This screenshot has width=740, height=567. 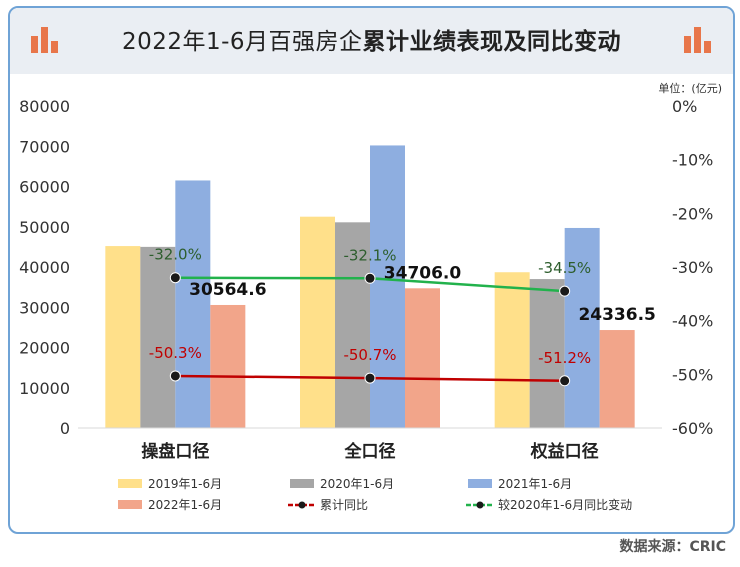 What do you see at coordinates (369, 355) in the screenshot?
I see `line-value-label: -50.7%` at bounding box center [369, 355].